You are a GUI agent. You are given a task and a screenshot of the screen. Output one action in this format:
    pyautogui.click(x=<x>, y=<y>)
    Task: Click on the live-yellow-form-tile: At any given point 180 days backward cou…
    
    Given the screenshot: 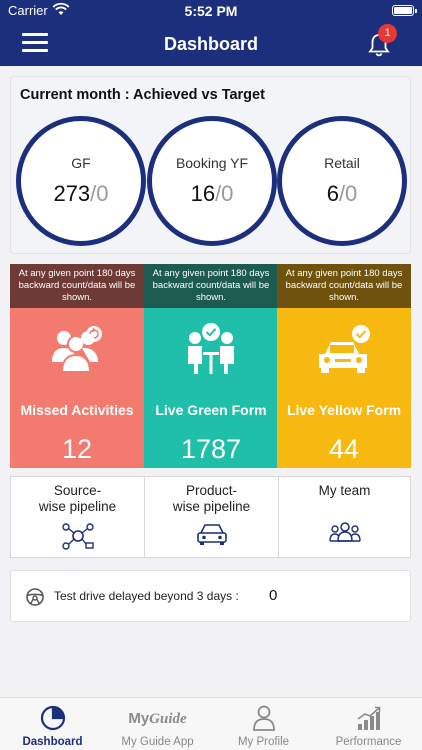 What is the action you would take?
    pyautogui.click(x=344, y=366)
    